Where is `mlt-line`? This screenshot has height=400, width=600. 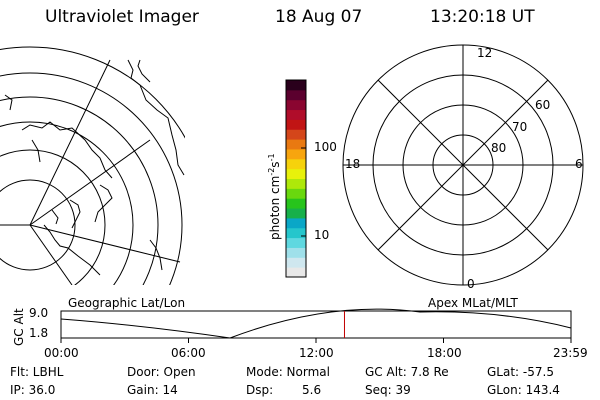 mlt-line is located at coordinates (463, 165).